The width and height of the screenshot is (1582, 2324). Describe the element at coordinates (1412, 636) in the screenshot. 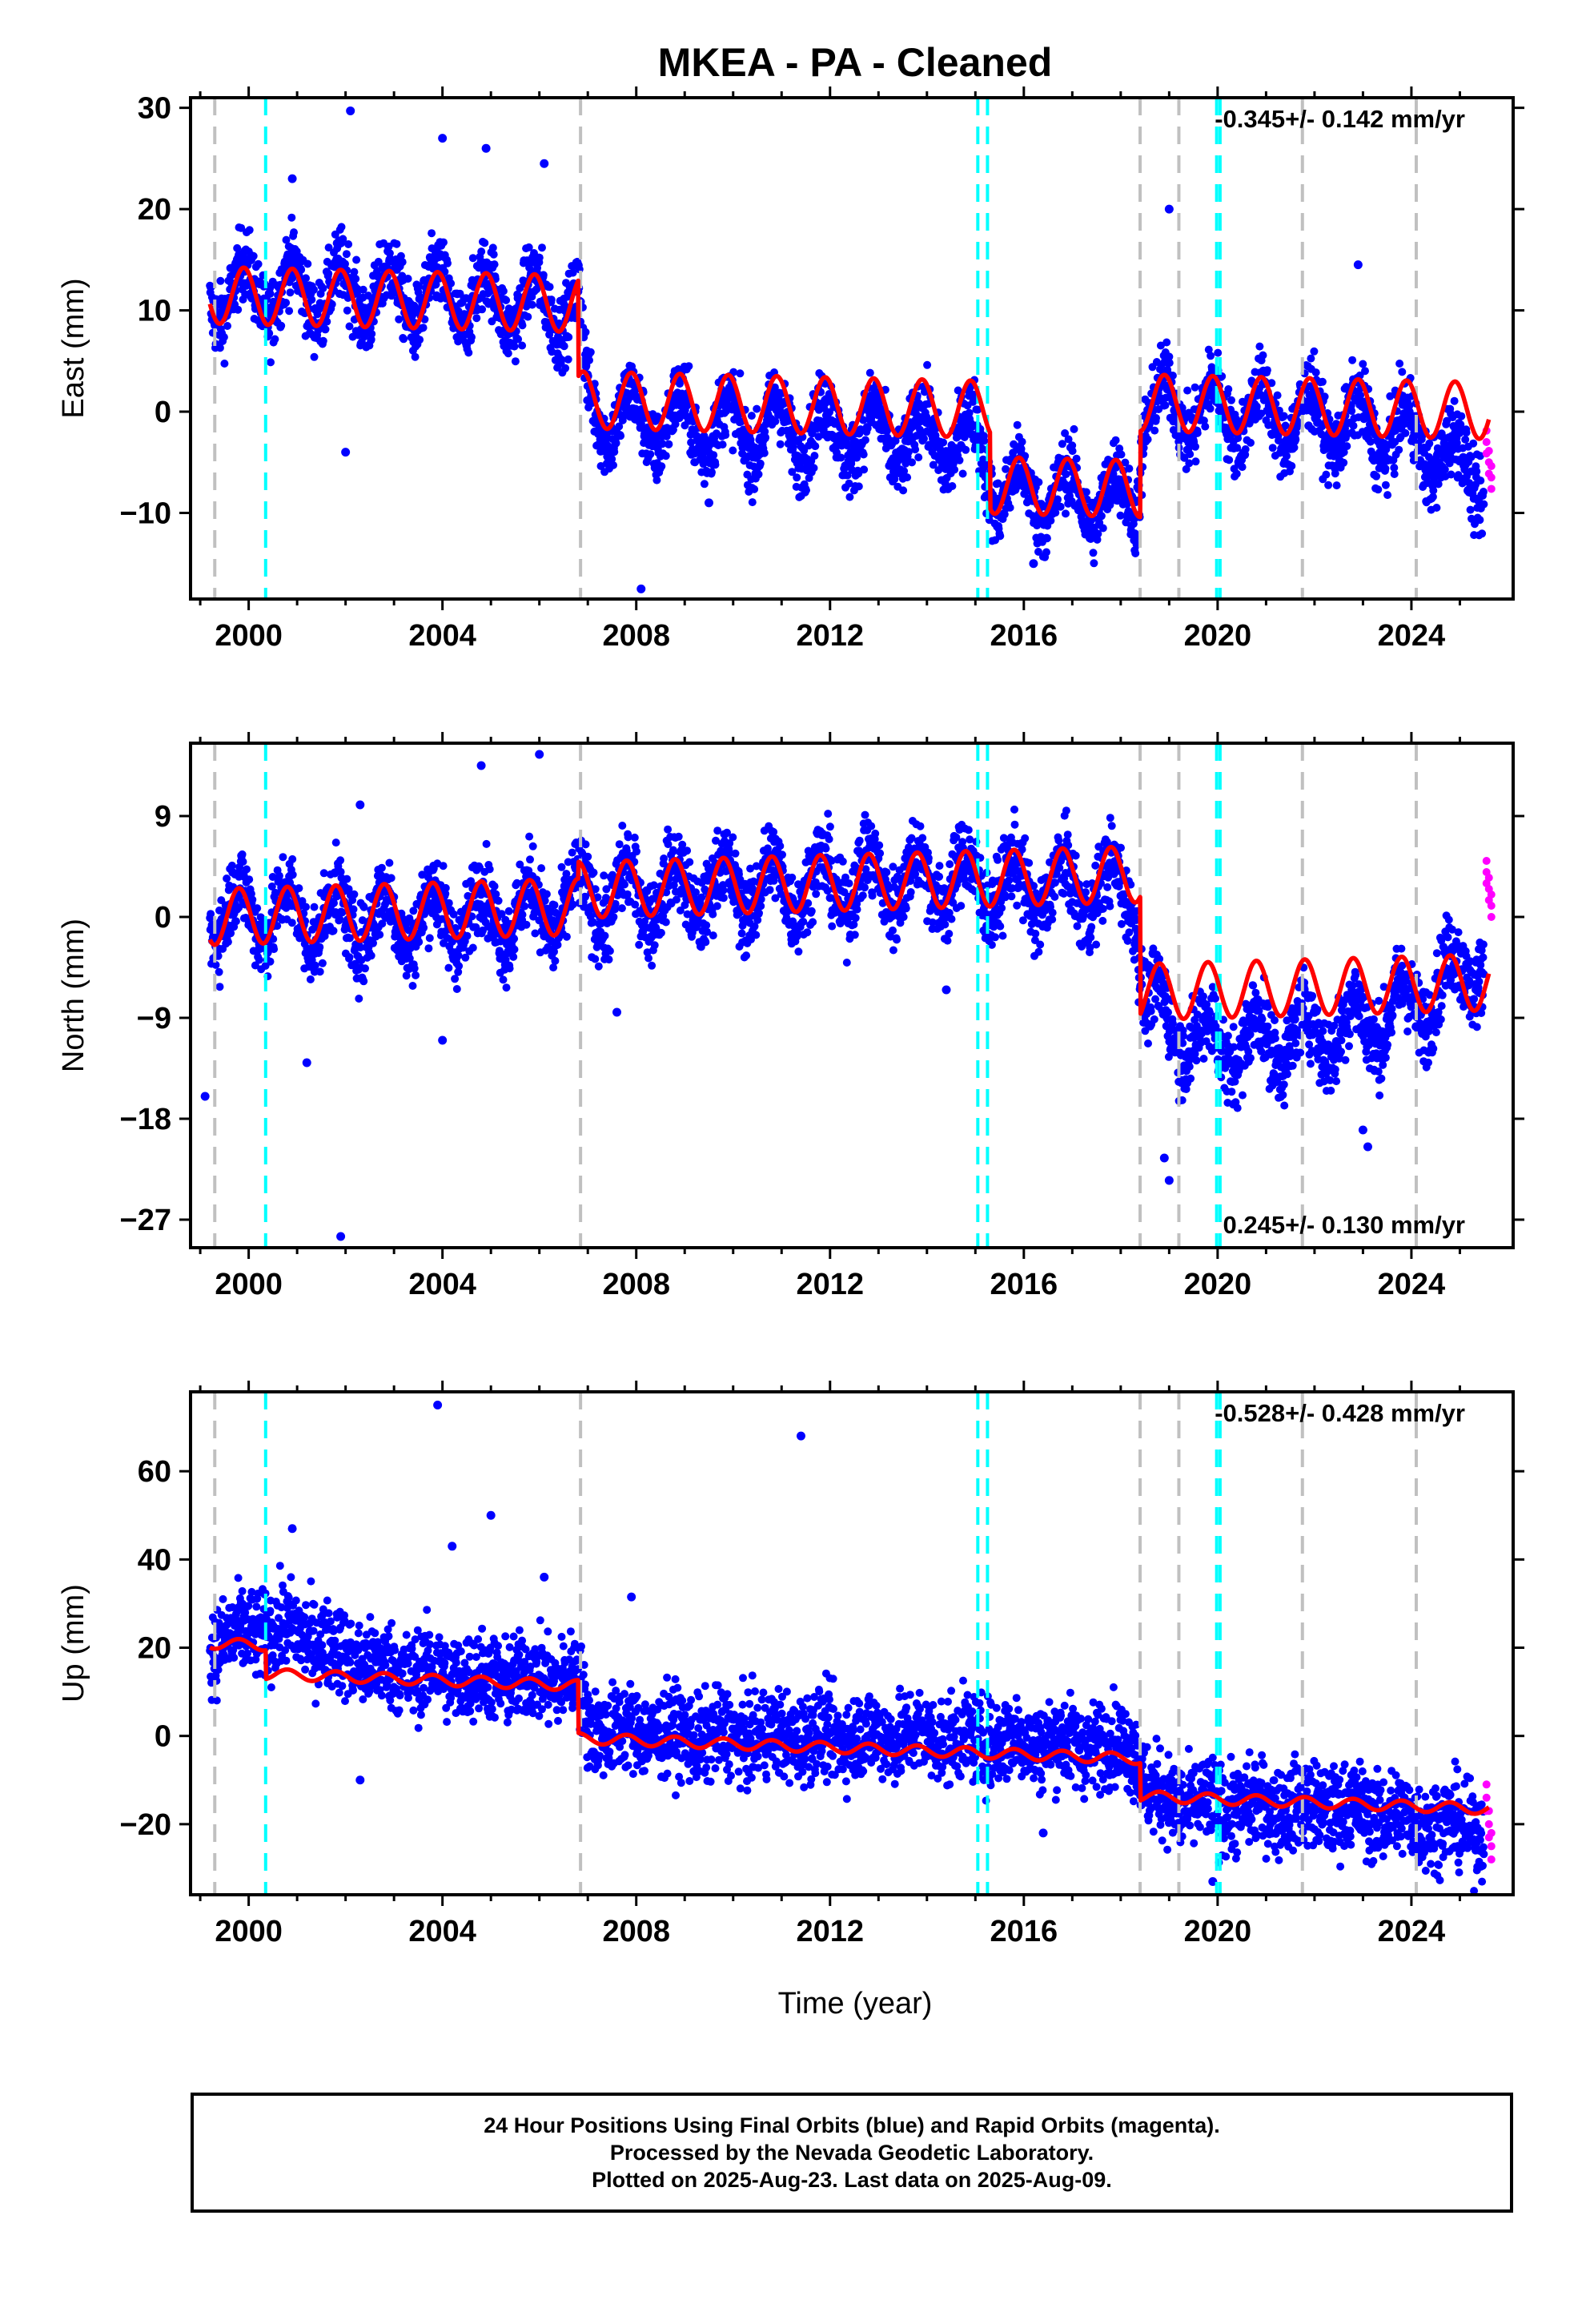

I see `x-tick-label: 2024` at that location.